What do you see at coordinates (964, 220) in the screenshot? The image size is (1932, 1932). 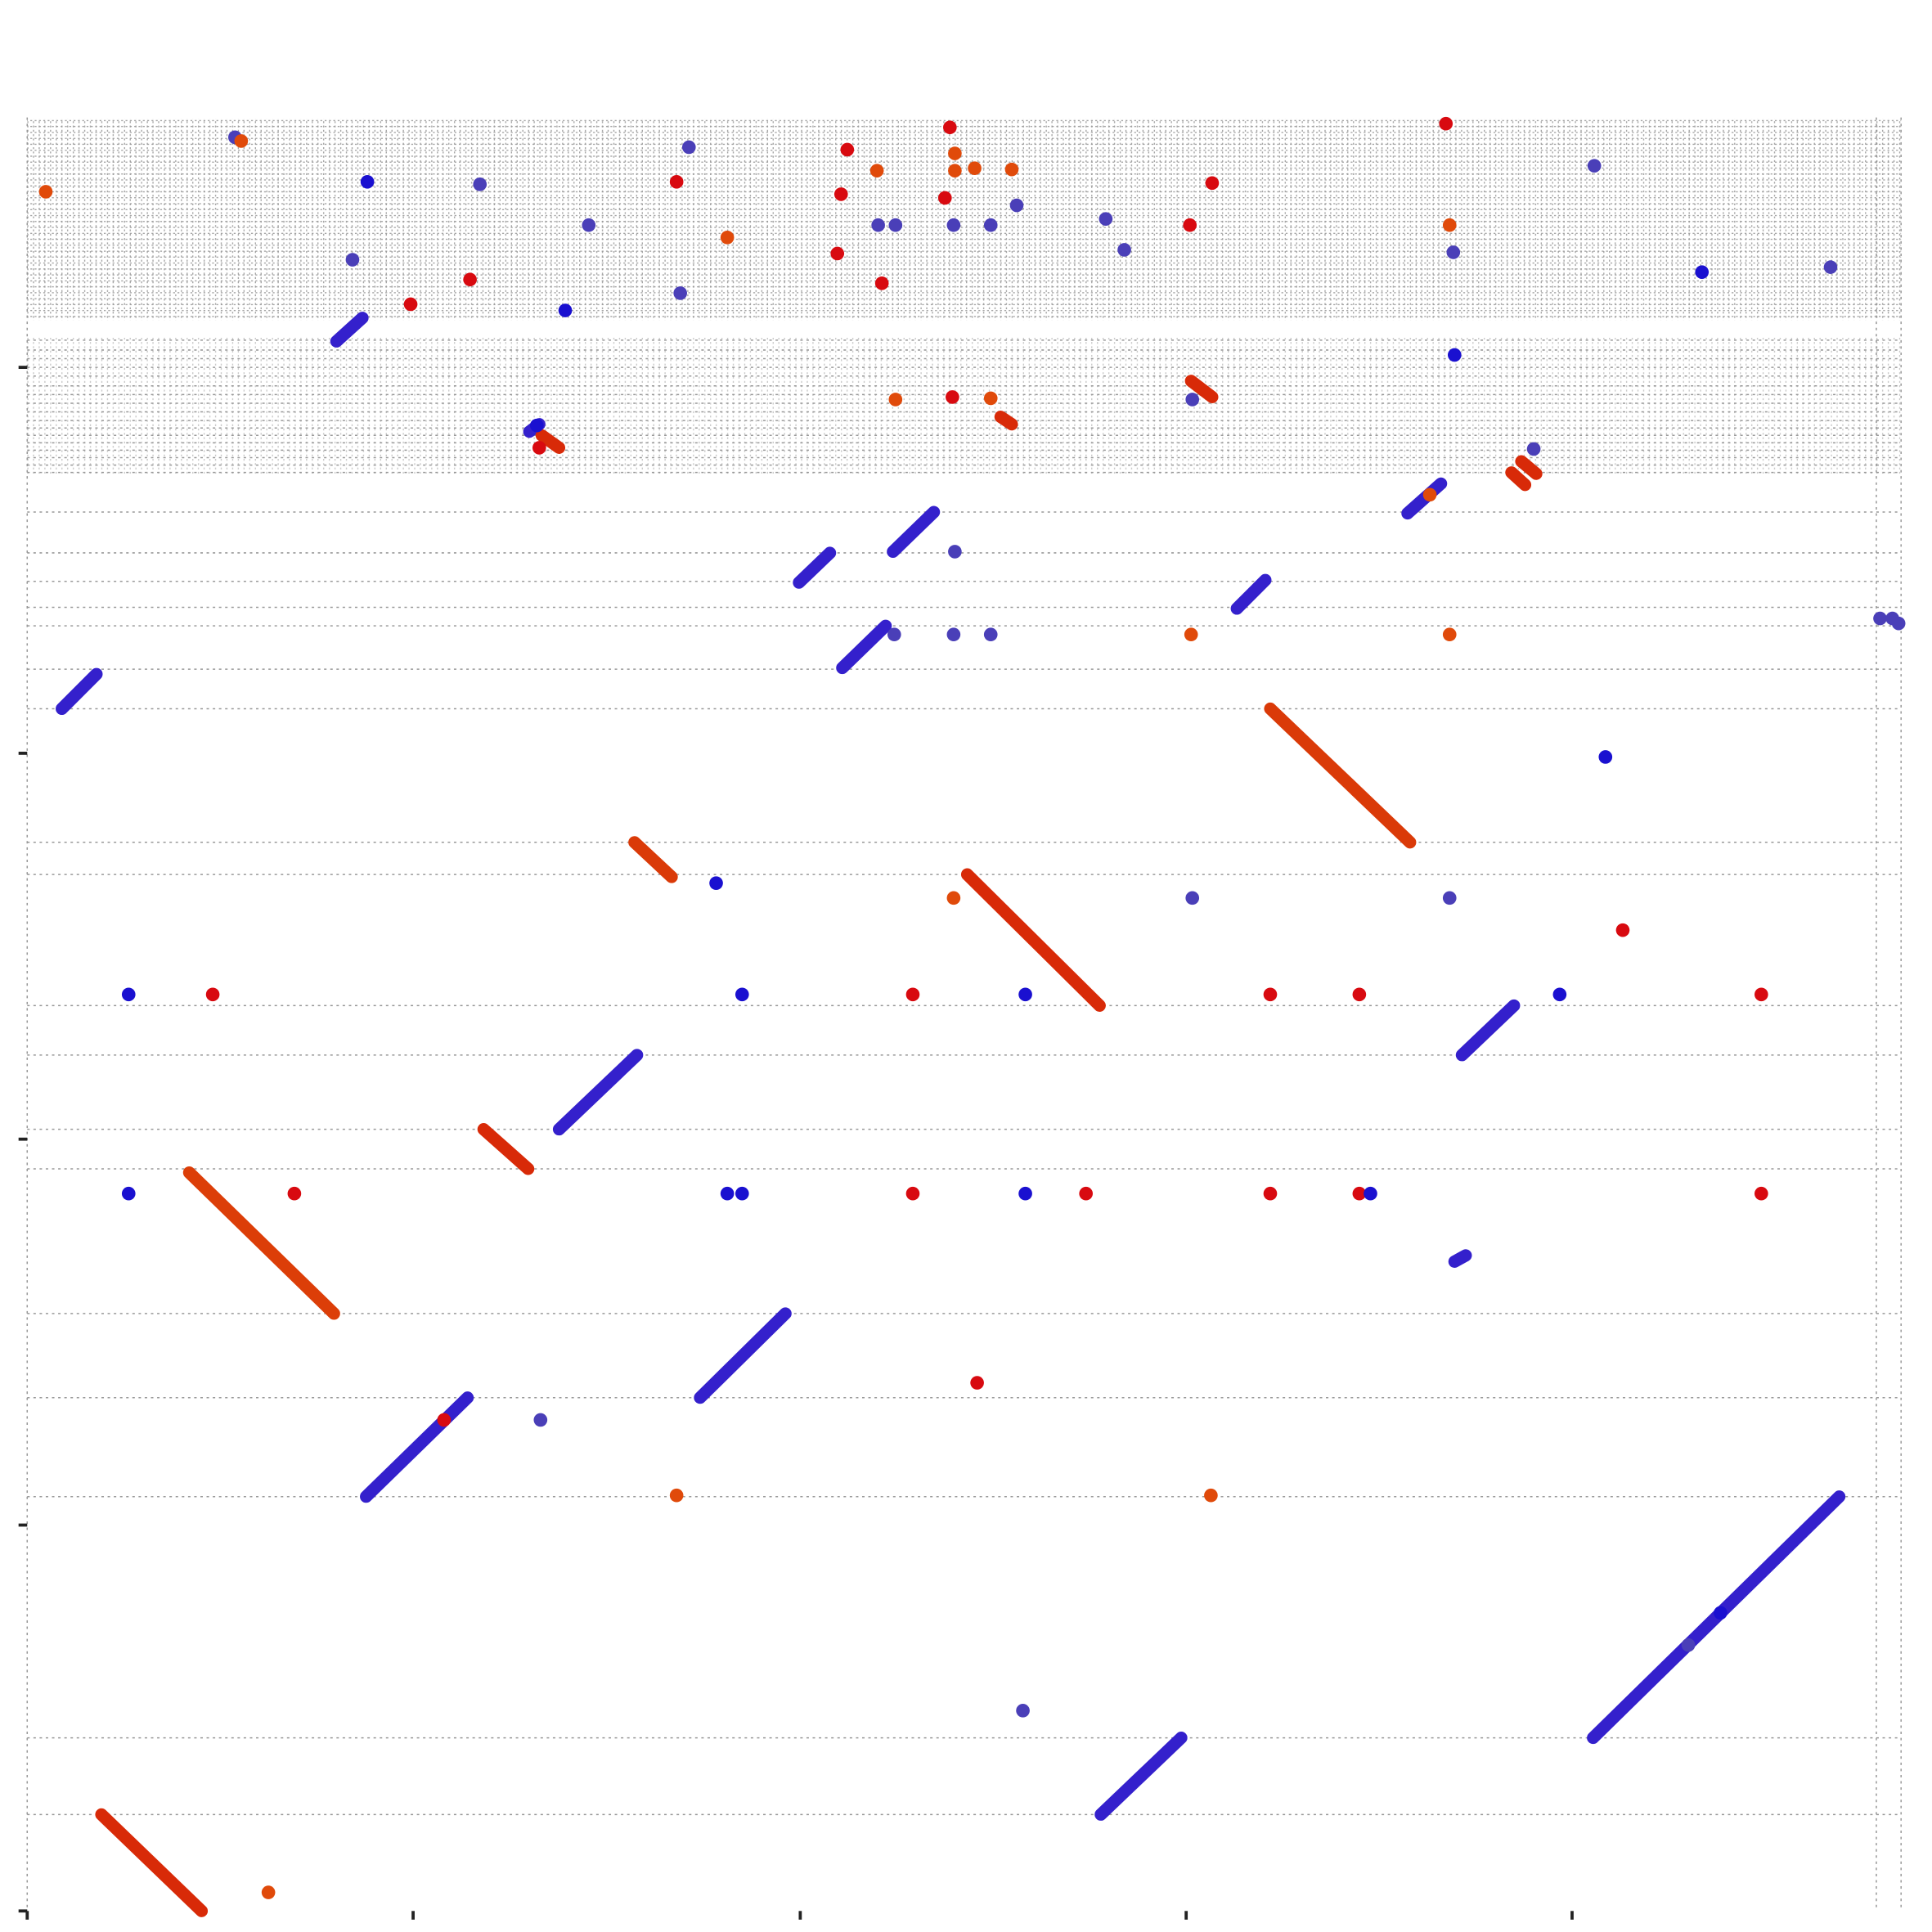 I see `dense-horizontal-grid` at bounding box center [964, 220].